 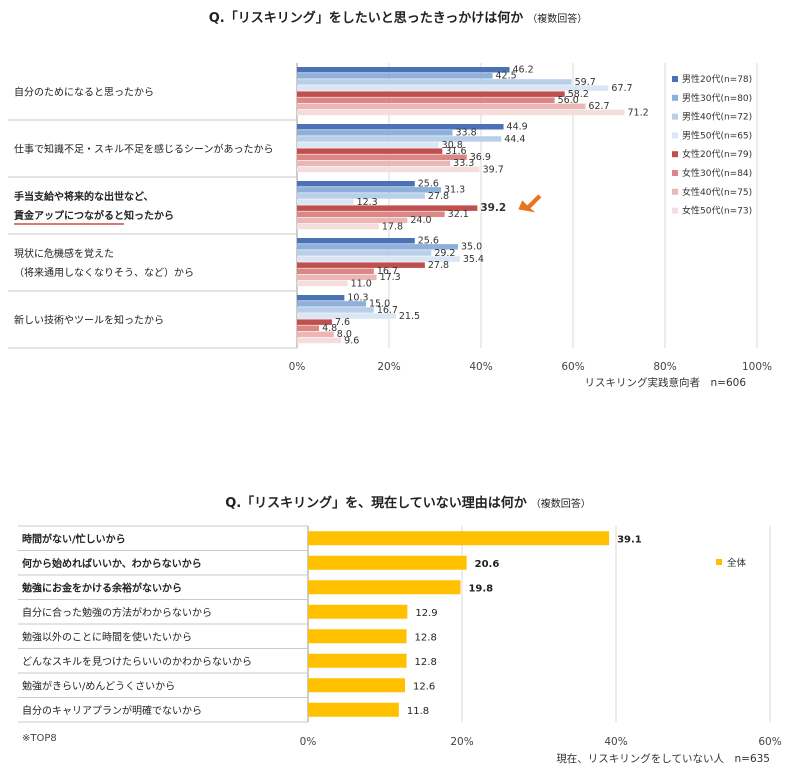 I want to click on chart2-category-label: 自分に合った勉強の方法がわからないから, so click(x=117, y=612).